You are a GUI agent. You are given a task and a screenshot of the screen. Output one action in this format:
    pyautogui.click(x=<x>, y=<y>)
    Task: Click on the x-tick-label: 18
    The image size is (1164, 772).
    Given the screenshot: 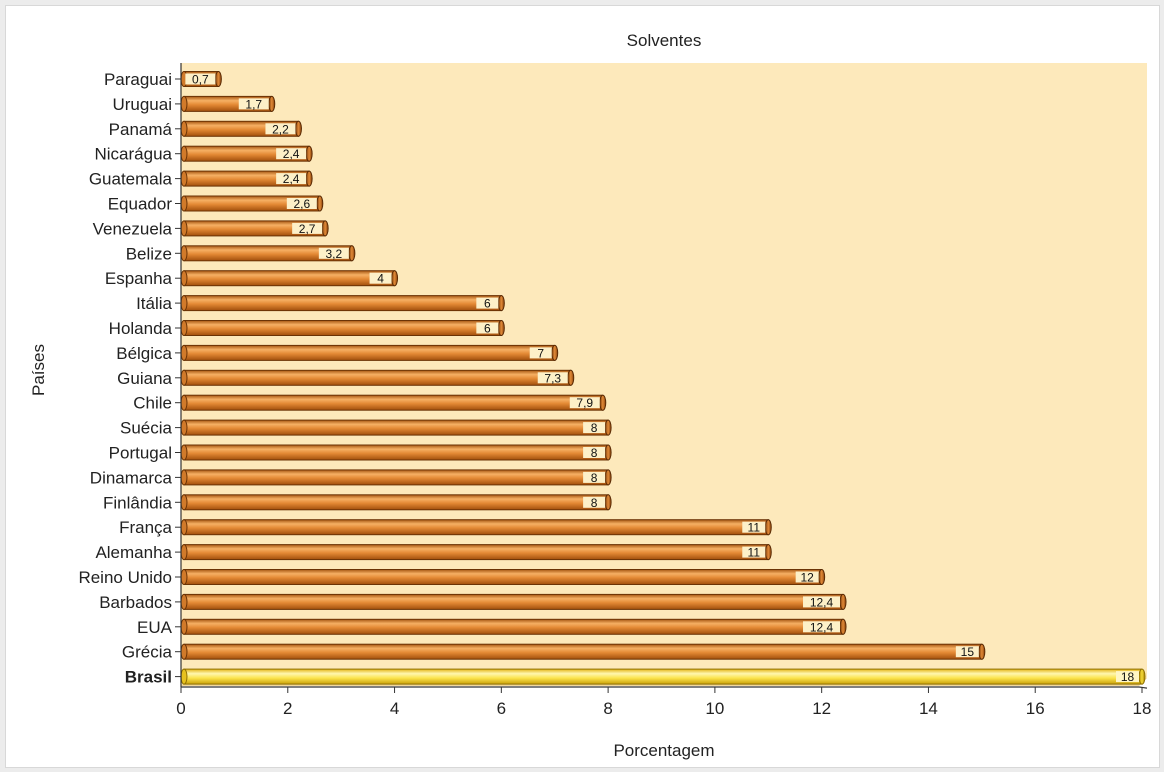 What is the action you would take?
    pyautogui.click(x=1142, y=708)
    